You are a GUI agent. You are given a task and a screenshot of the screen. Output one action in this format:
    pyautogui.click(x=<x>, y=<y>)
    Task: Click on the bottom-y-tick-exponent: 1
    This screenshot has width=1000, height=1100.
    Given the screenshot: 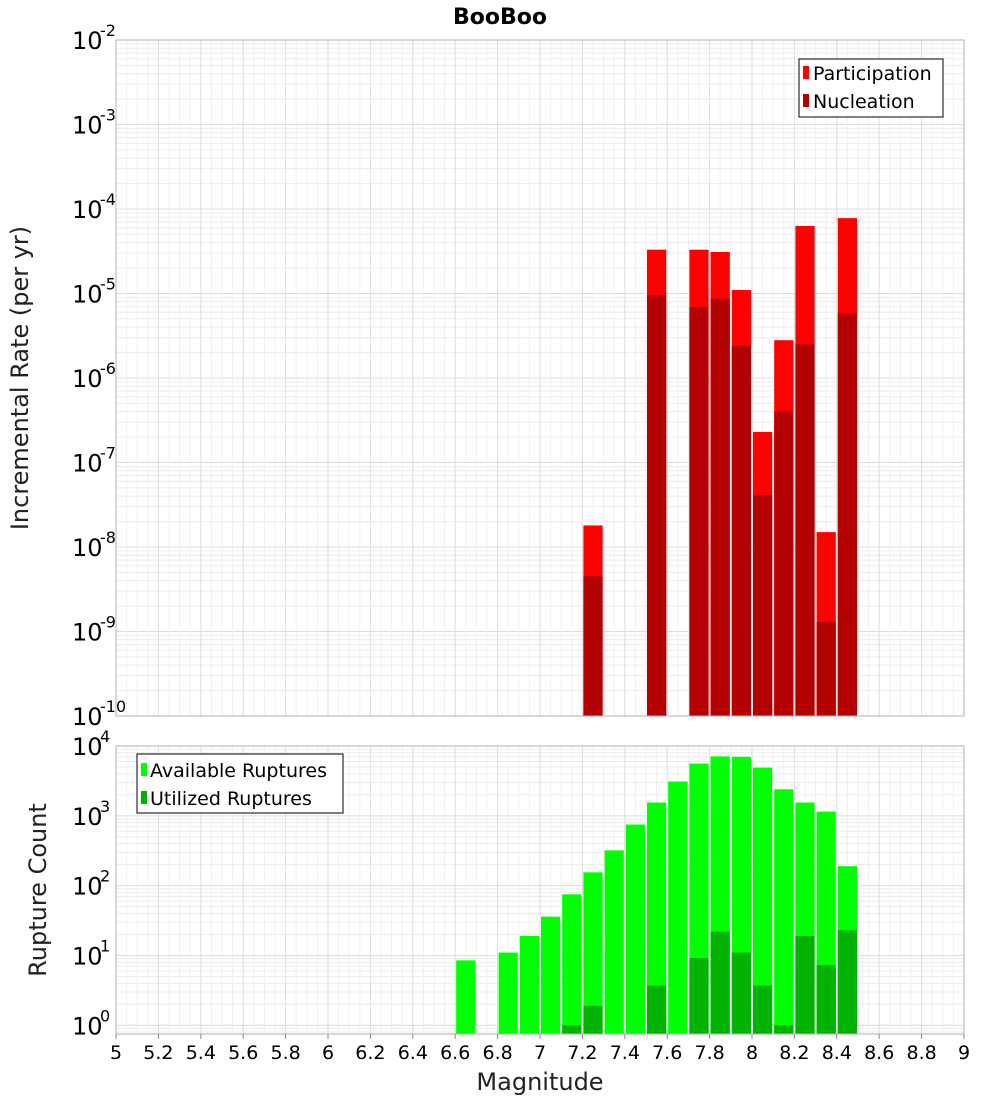 What is the action you would take?
    pyautogui.click(x=105, y=945)
    